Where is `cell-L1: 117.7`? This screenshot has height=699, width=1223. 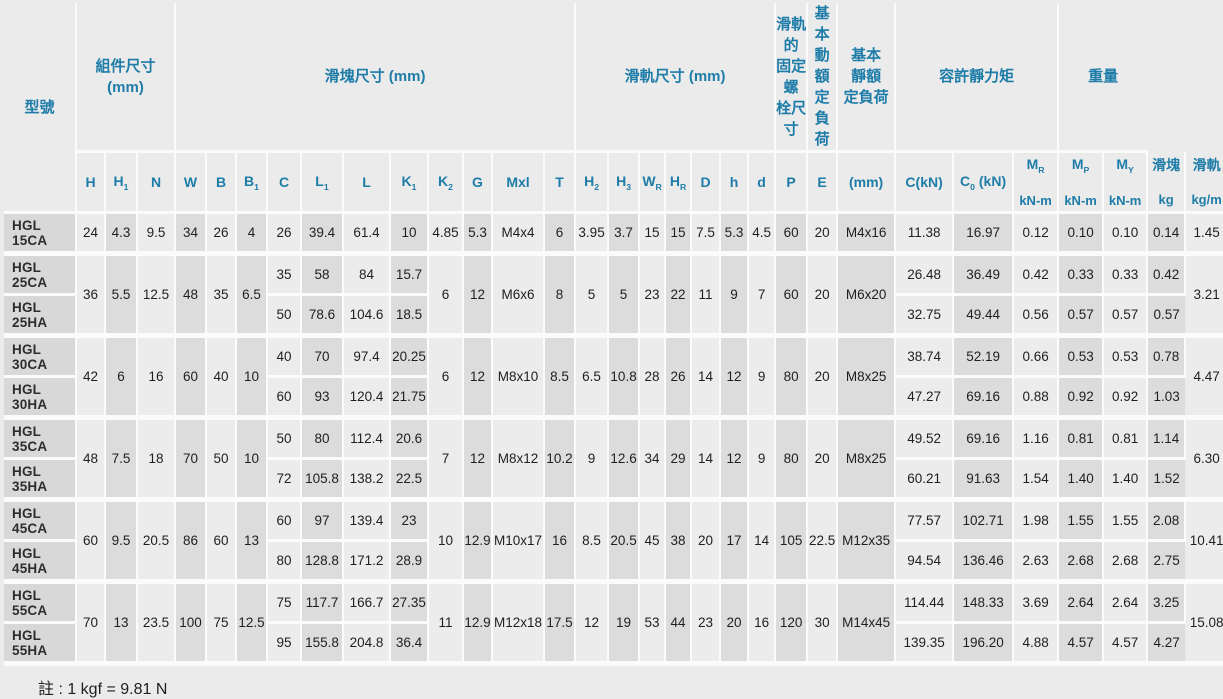
cell-L1: 117.7 is located at coordinates (322, 602).